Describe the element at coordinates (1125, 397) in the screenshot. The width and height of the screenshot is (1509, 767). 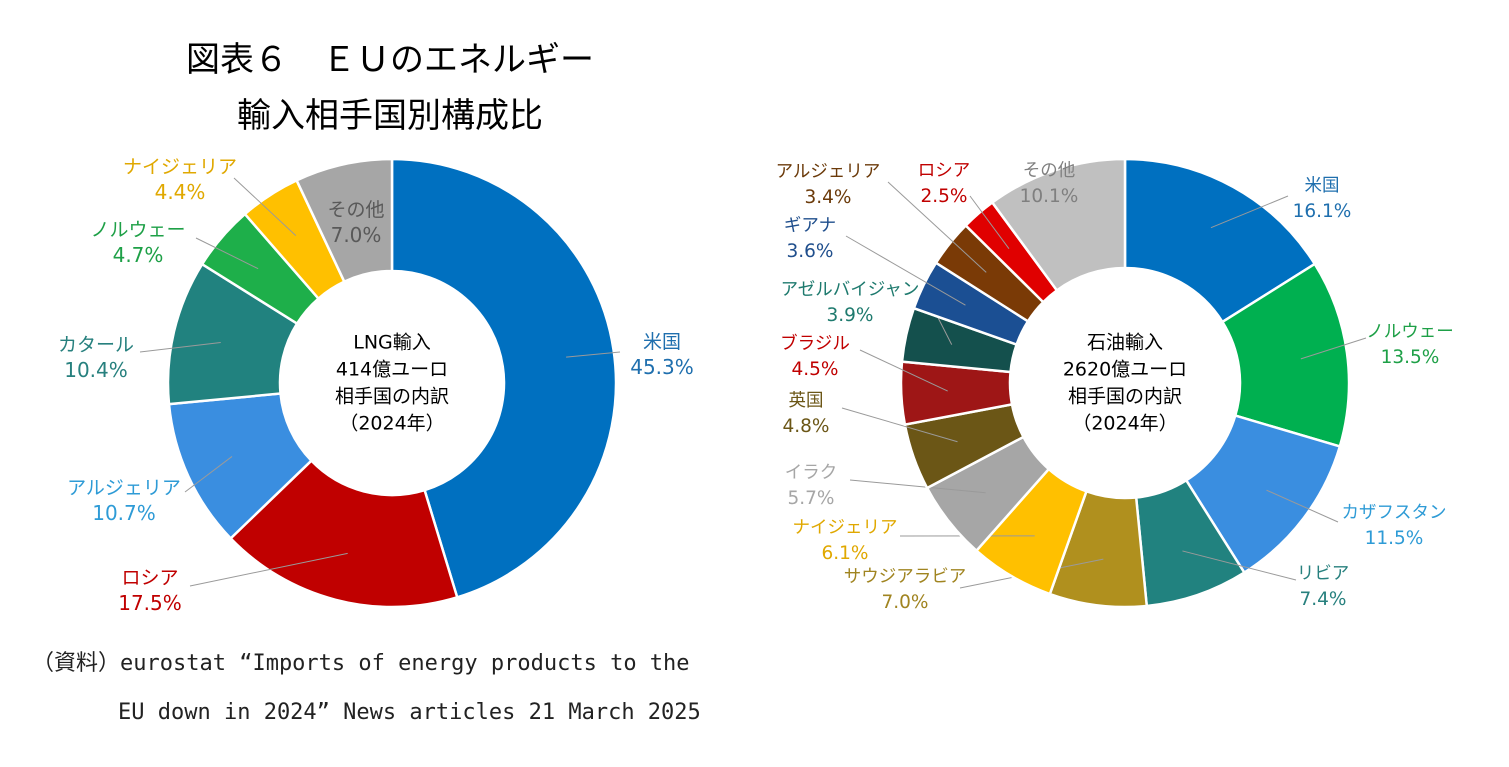
I see `center-label-1-2: 相手国の内訳` at that location.